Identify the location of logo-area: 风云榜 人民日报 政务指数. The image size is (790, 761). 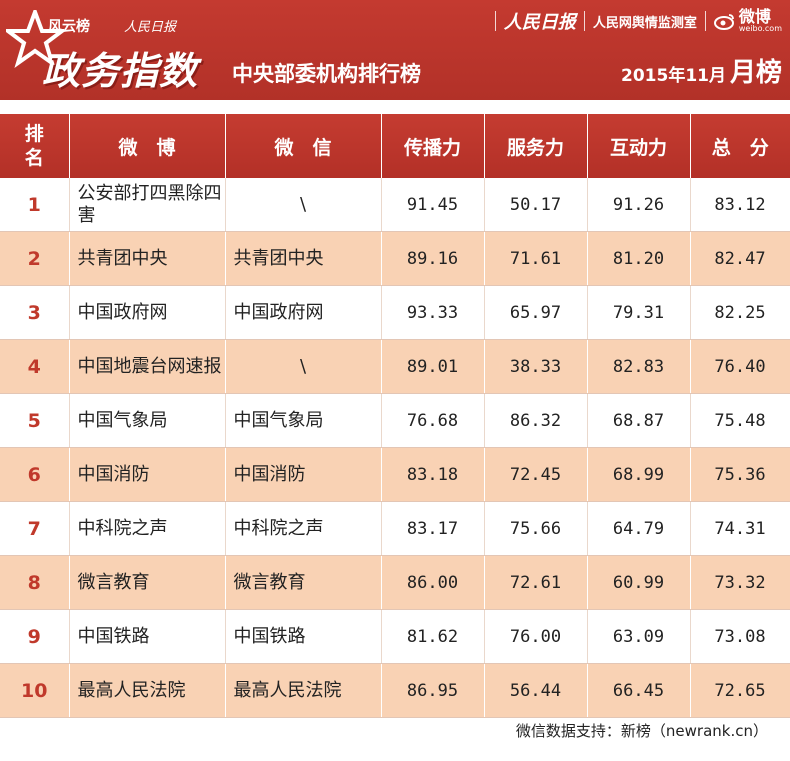
(116, 50).